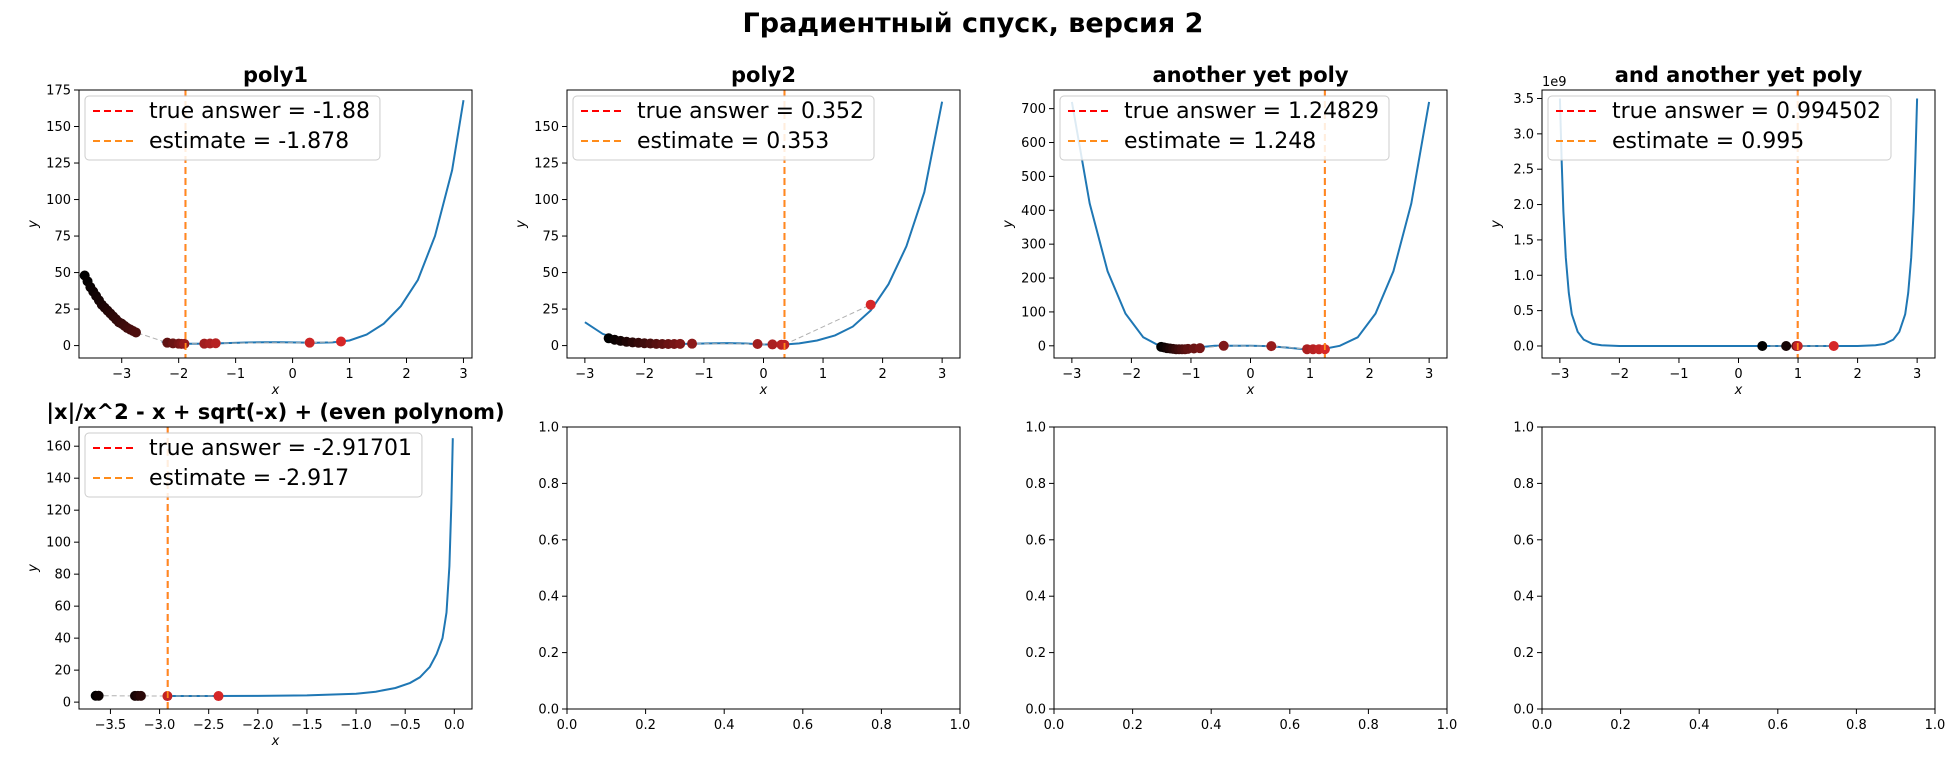 Image resolution: width=1947 pixels, height=759 pixels. Describe the element at coordinates (739, 325) in the screenshot. I see `descent-path` at that location.